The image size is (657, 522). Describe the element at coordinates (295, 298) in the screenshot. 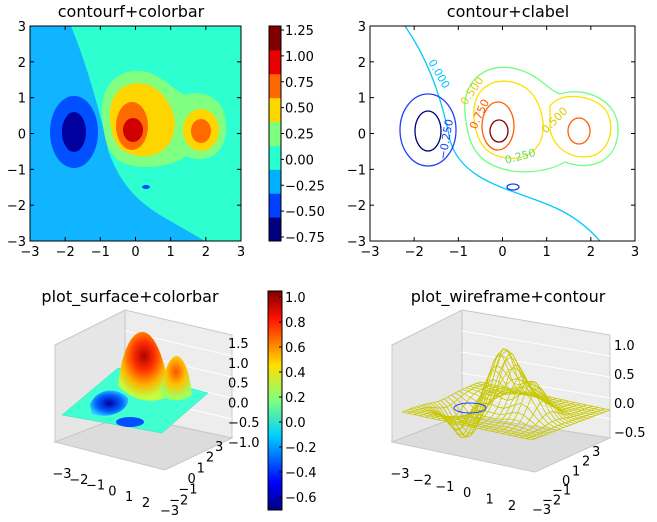

I see `colorbar-tick-label: 1.0` at that location.